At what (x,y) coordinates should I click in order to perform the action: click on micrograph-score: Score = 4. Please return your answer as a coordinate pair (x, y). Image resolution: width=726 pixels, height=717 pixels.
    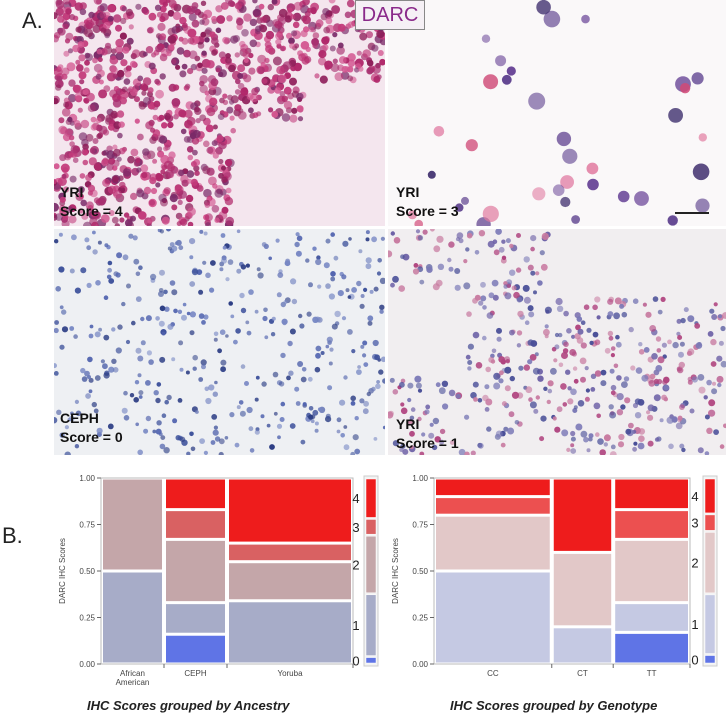
    Looking at the image, I should click on (91, 211).